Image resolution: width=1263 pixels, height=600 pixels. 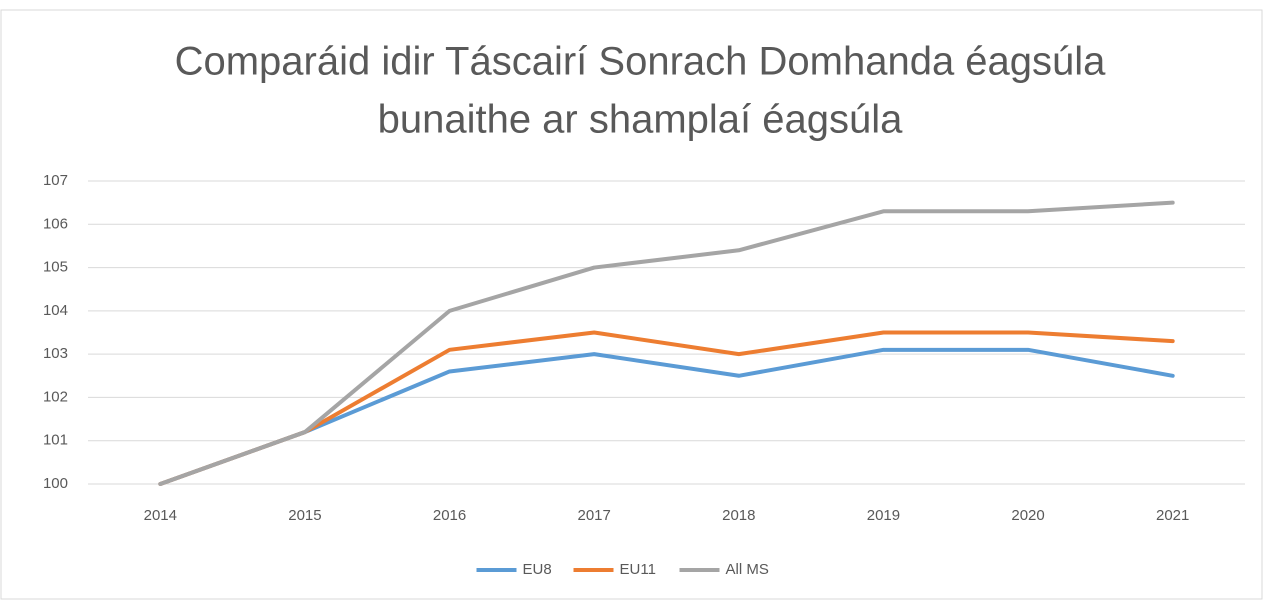 What do you see at coordinates (55, 483) in the screenshot?
I see `y-tick-label: 100` at bounding box center [55, 483].